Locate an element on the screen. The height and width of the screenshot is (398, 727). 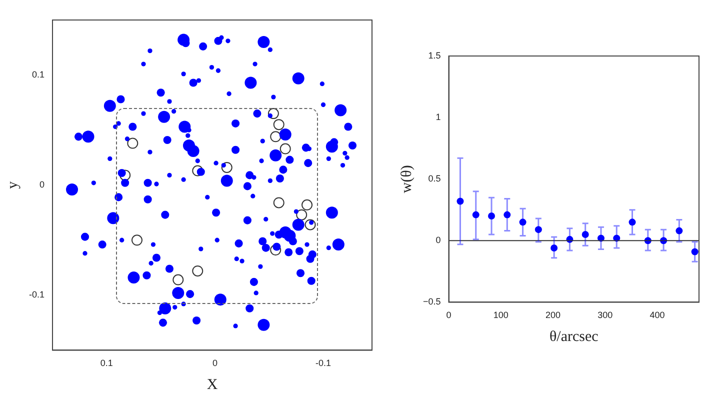
x-tick-label: 200 is located at coordinates (553, 315).